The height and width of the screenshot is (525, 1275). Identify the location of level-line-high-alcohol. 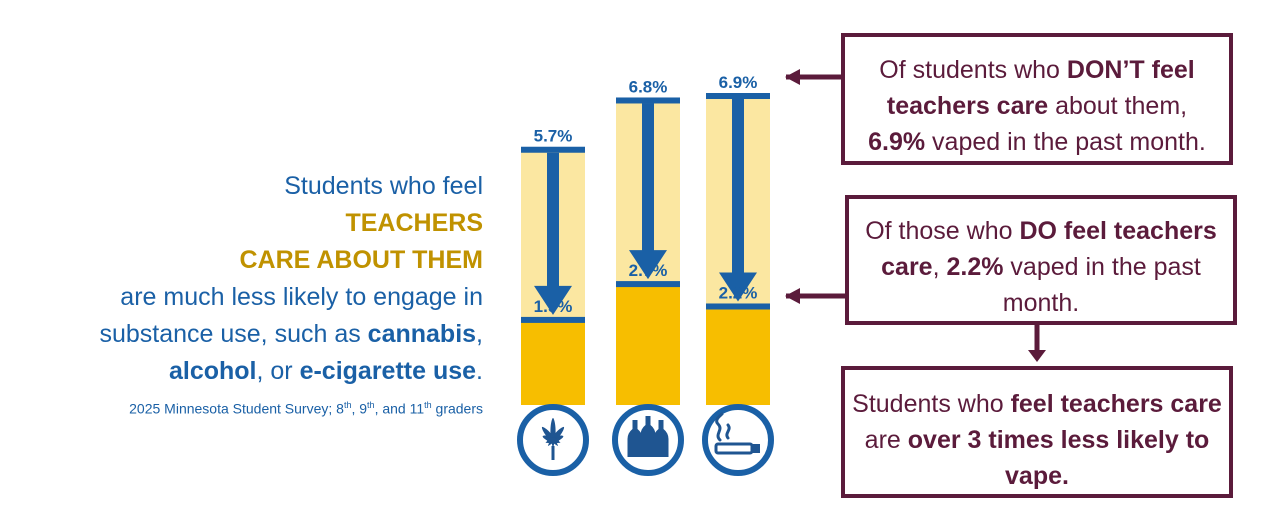
(648, 100).